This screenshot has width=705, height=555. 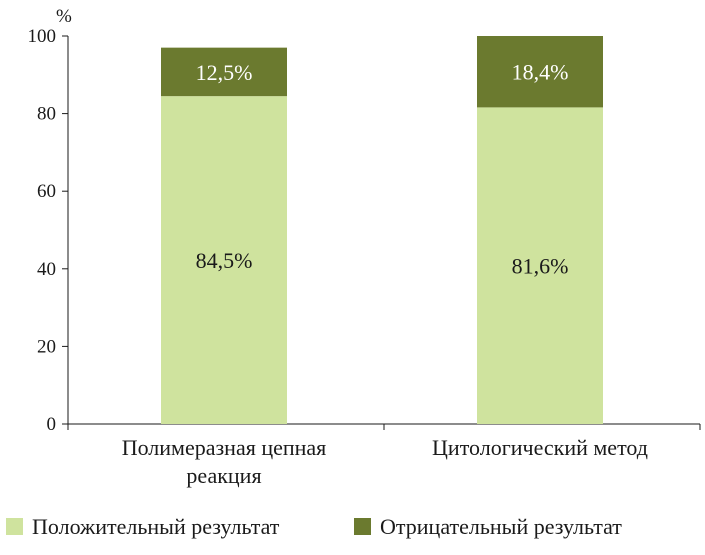 I want to click on data-label: 18,4%, so click(x=540, y=72).